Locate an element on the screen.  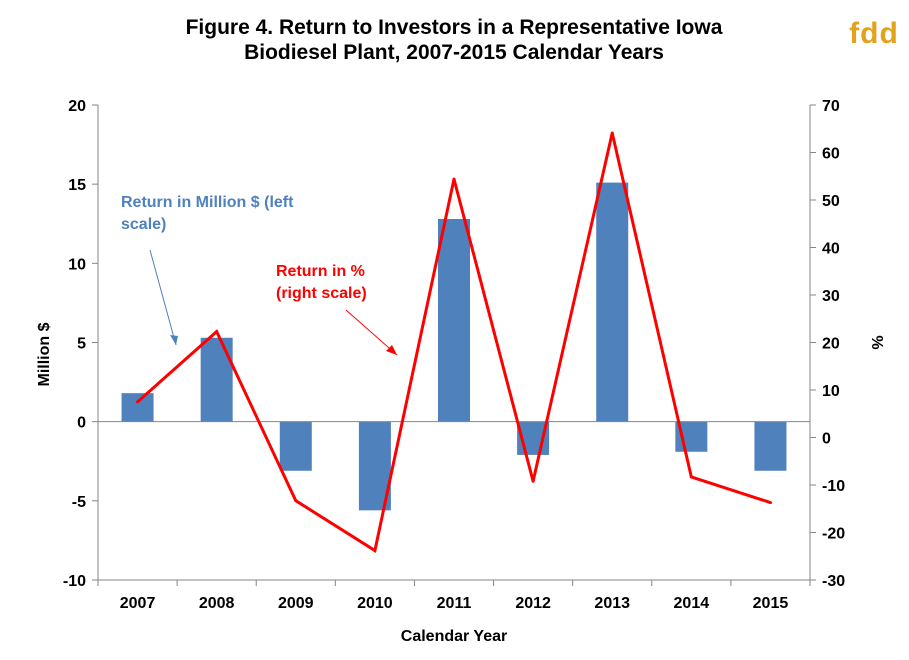
right-tick-label: 40 is located at coordinates (831, 249).